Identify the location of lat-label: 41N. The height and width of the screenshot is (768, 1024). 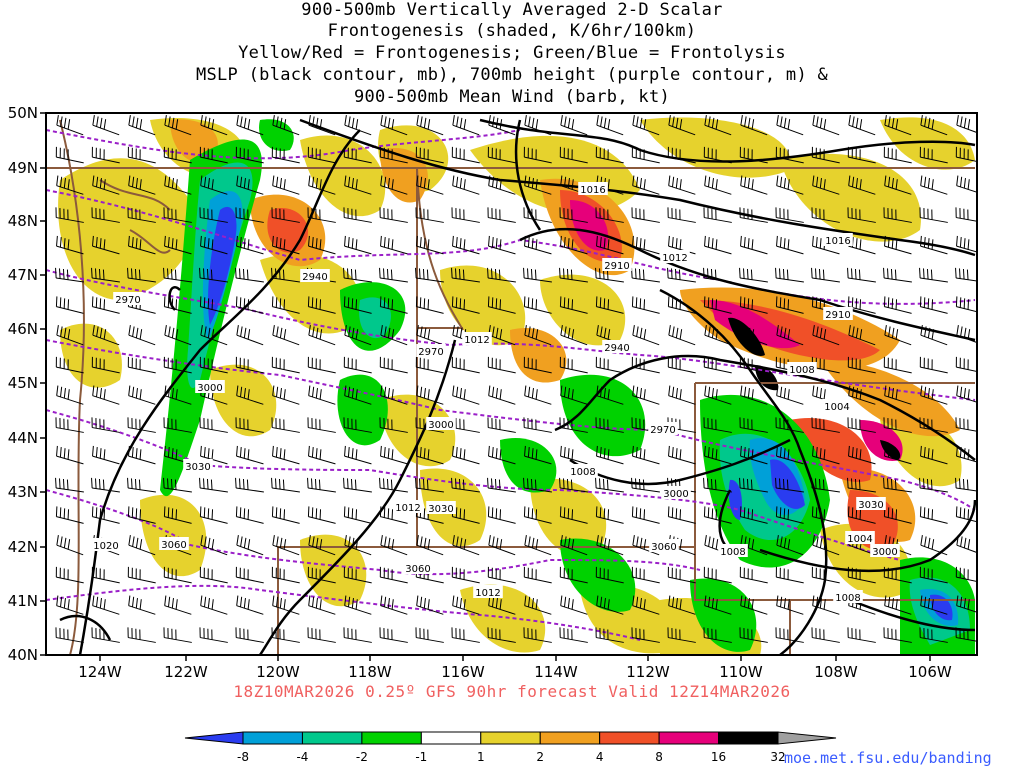
(23, 601).